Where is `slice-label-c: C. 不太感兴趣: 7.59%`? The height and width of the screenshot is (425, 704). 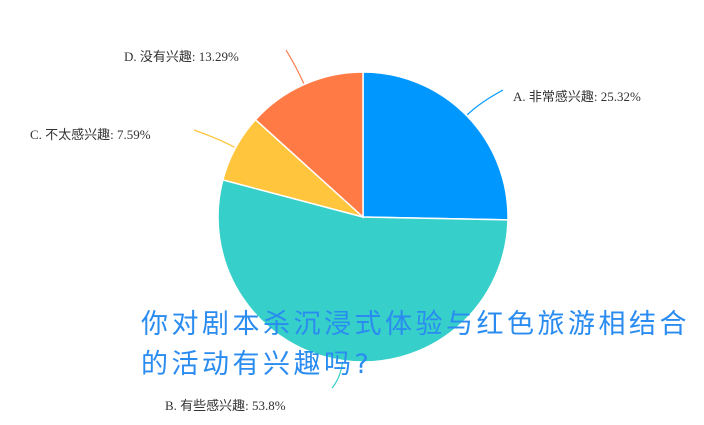
slice-label-c: C. 不太感兴趣: 7.59% is located at coordinates (90, 134).